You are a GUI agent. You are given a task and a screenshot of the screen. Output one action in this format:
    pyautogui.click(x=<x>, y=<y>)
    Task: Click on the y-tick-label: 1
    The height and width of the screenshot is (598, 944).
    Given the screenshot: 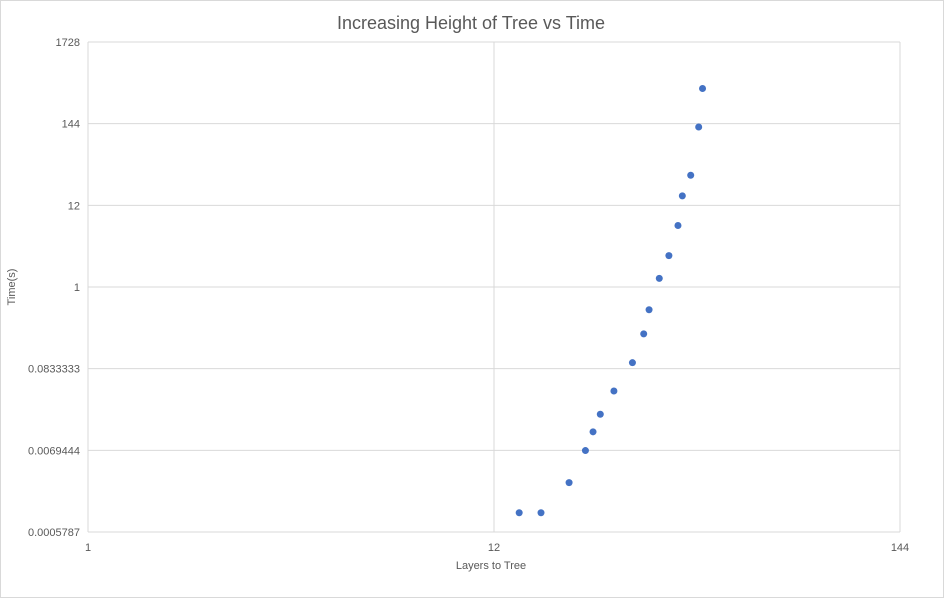 What is the action you would take?
    pyautogui.click(x=77, y=288)
    